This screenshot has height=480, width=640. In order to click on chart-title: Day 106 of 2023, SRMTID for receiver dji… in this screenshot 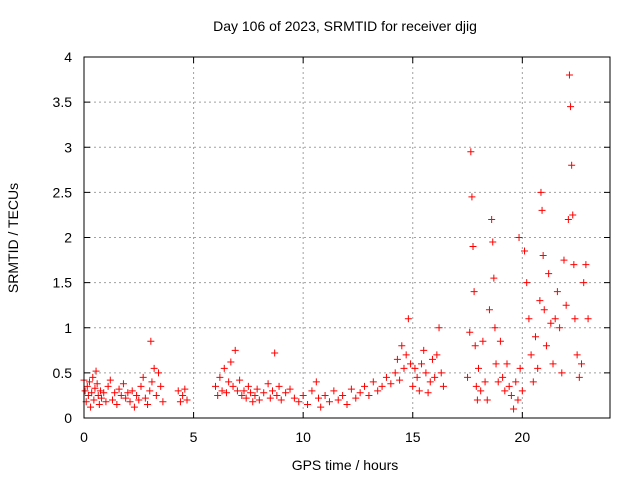, I will do `click(345, 26)`.